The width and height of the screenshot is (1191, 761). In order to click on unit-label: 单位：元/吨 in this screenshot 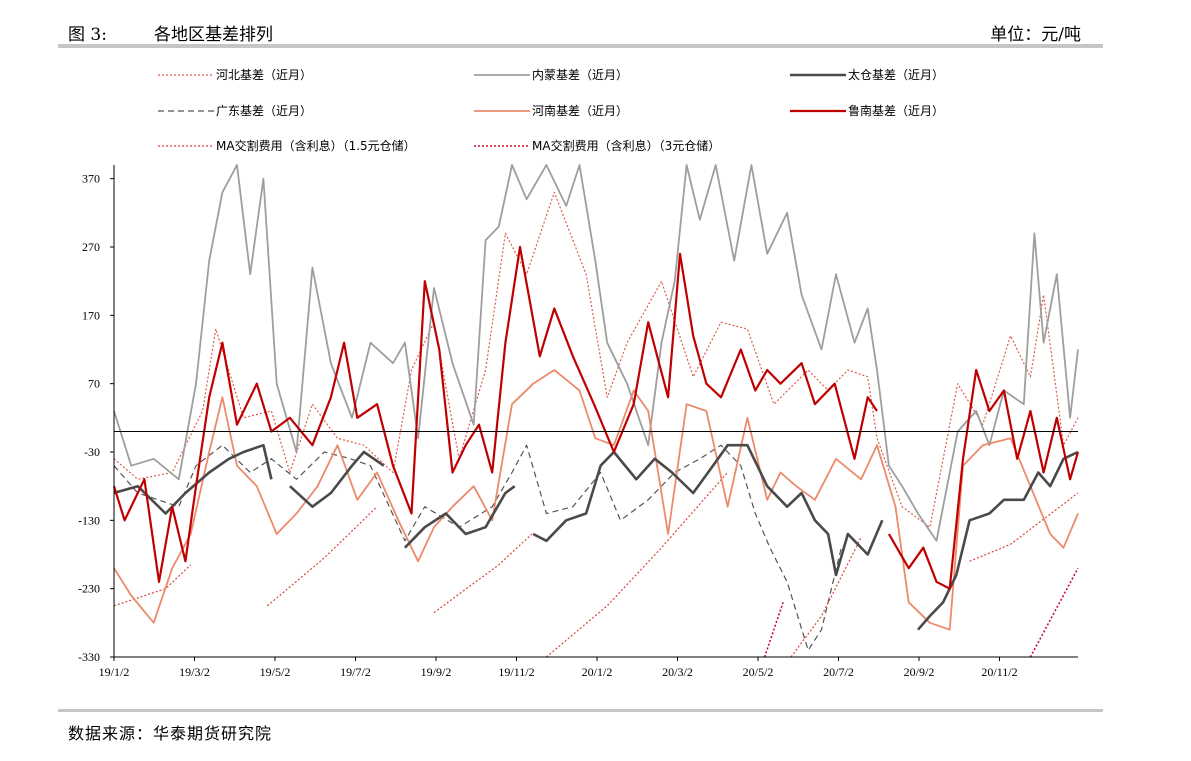, I will do `click(1035, 35)`.